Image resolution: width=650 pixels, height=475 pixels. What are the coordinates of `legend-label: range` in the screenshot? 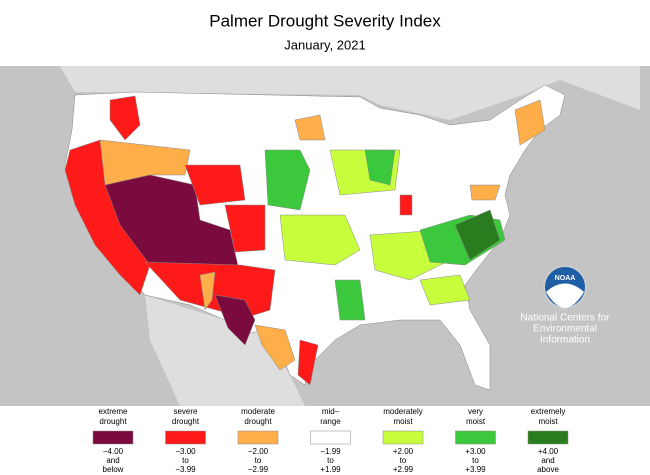 It's located at (330, 421).